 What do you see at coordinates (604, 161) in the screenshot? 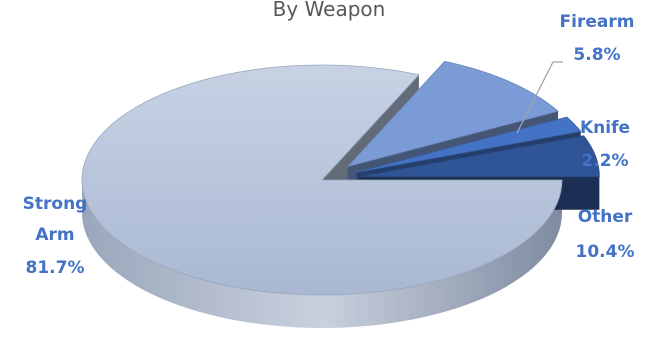
I see `slice-value-knife: 2.2%` at bounding box center [604, 161].